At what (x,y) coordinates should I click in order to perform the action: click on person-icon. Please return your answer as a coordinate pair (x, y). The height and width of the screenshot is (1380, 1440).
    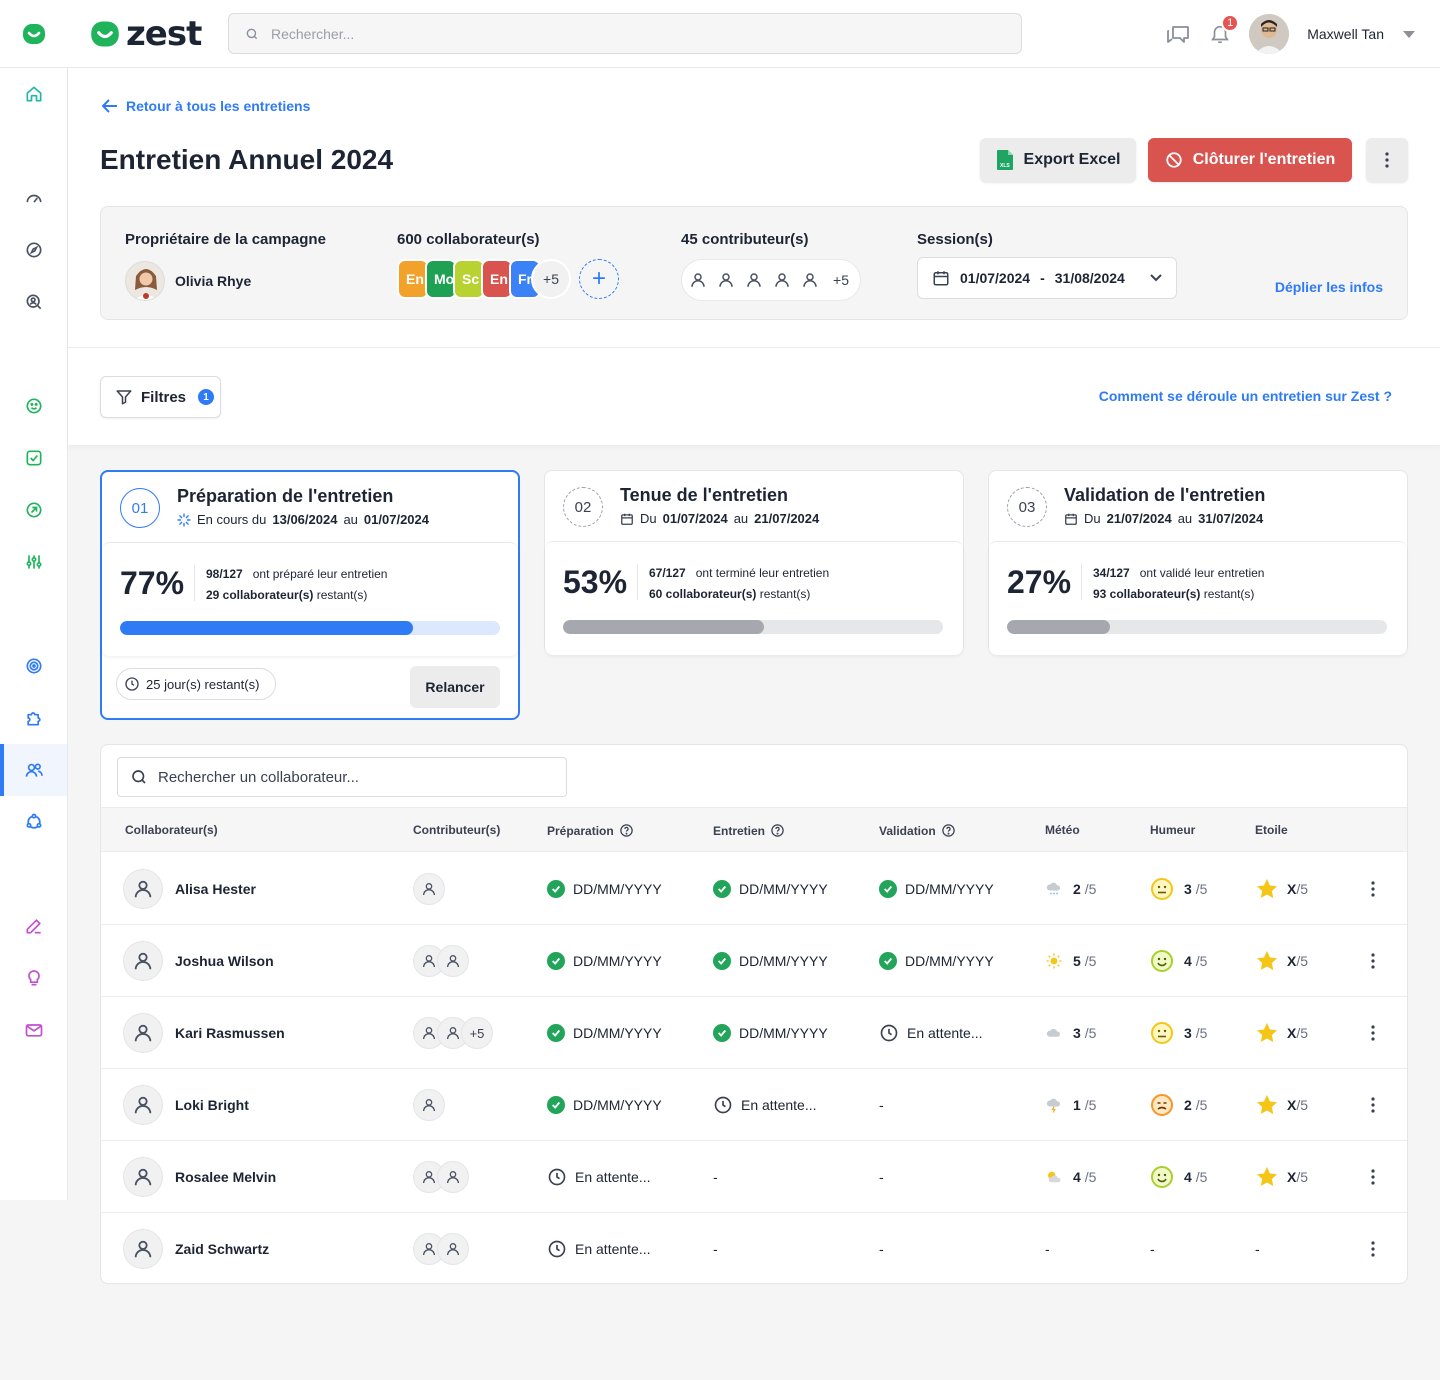
    Looking at the image, I should click on (810, 280).